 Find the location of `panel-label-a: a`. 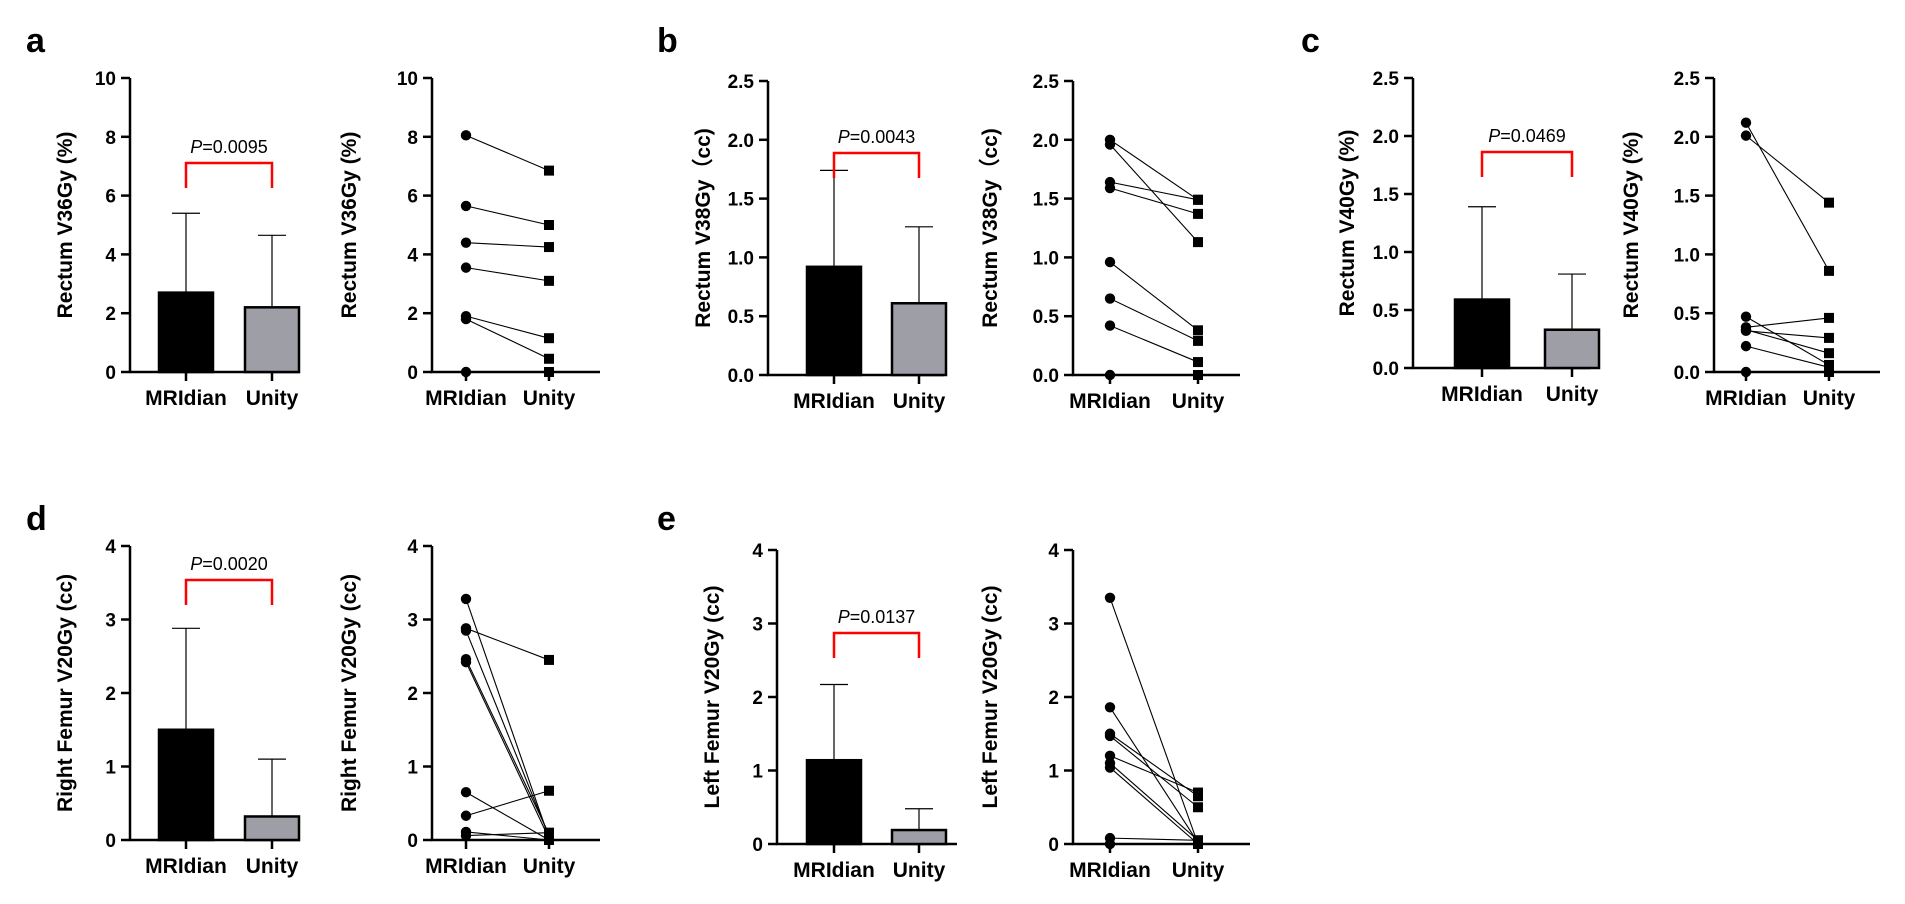

panel-label-a: a is located at coordinates (36, 41).